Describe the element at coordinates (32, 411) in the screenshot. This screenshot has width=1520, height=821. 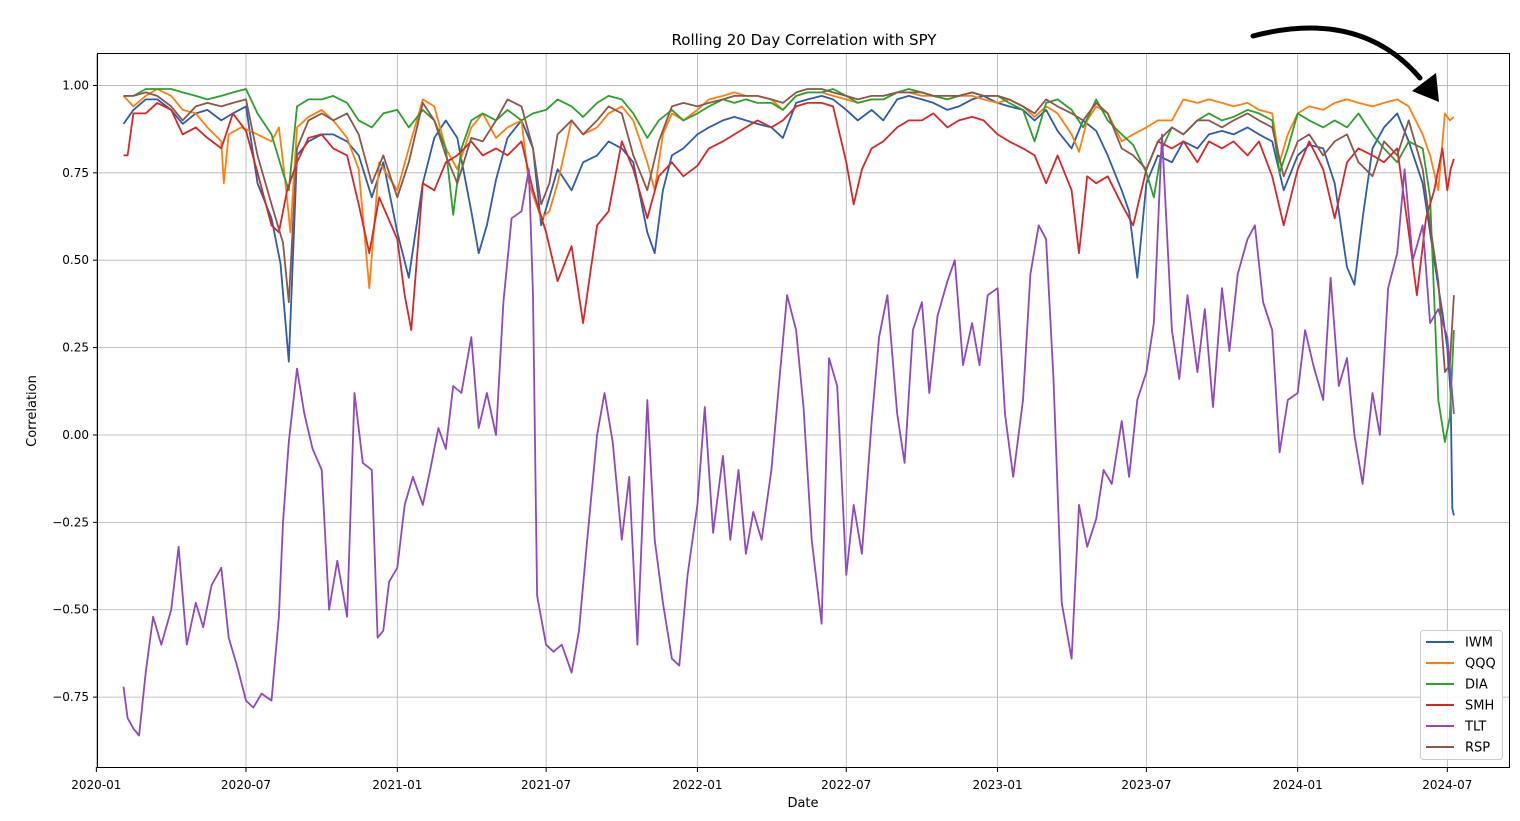
I see `y-axis-label: Correlation` at that location.